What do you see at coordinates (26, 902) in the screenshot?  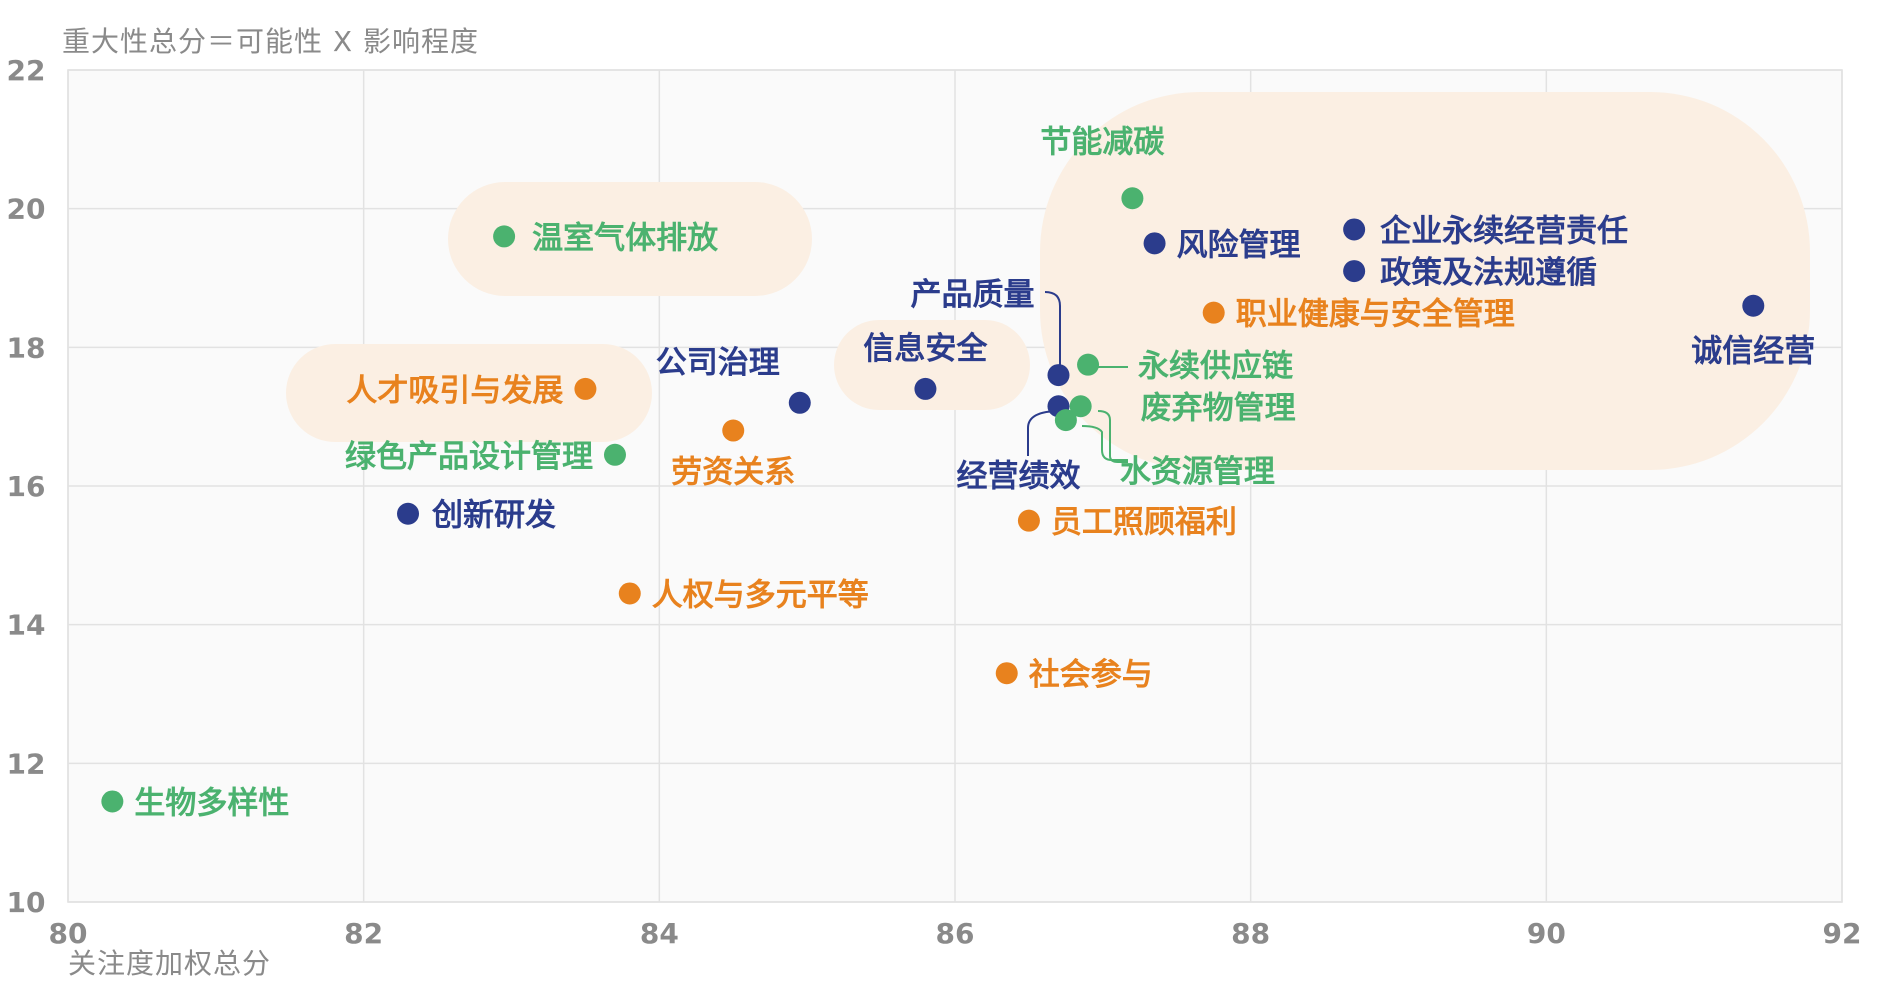 I see `y-tick-label: 10` at bounding box center [26, 902].